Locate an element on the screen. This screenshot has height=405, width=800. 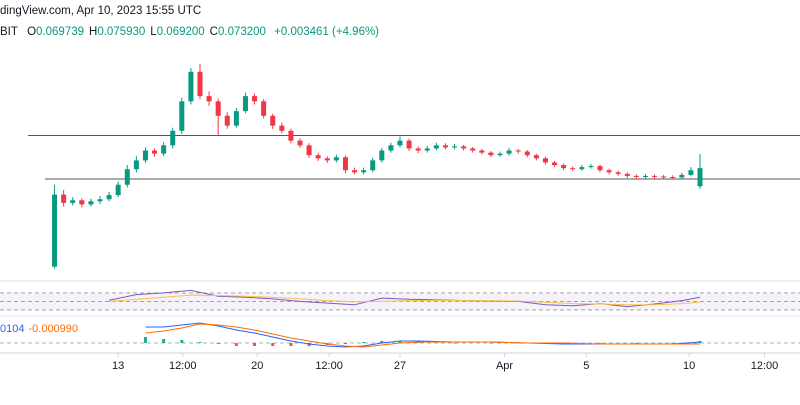
symbol: BIT is located at coordinates (9, 32).